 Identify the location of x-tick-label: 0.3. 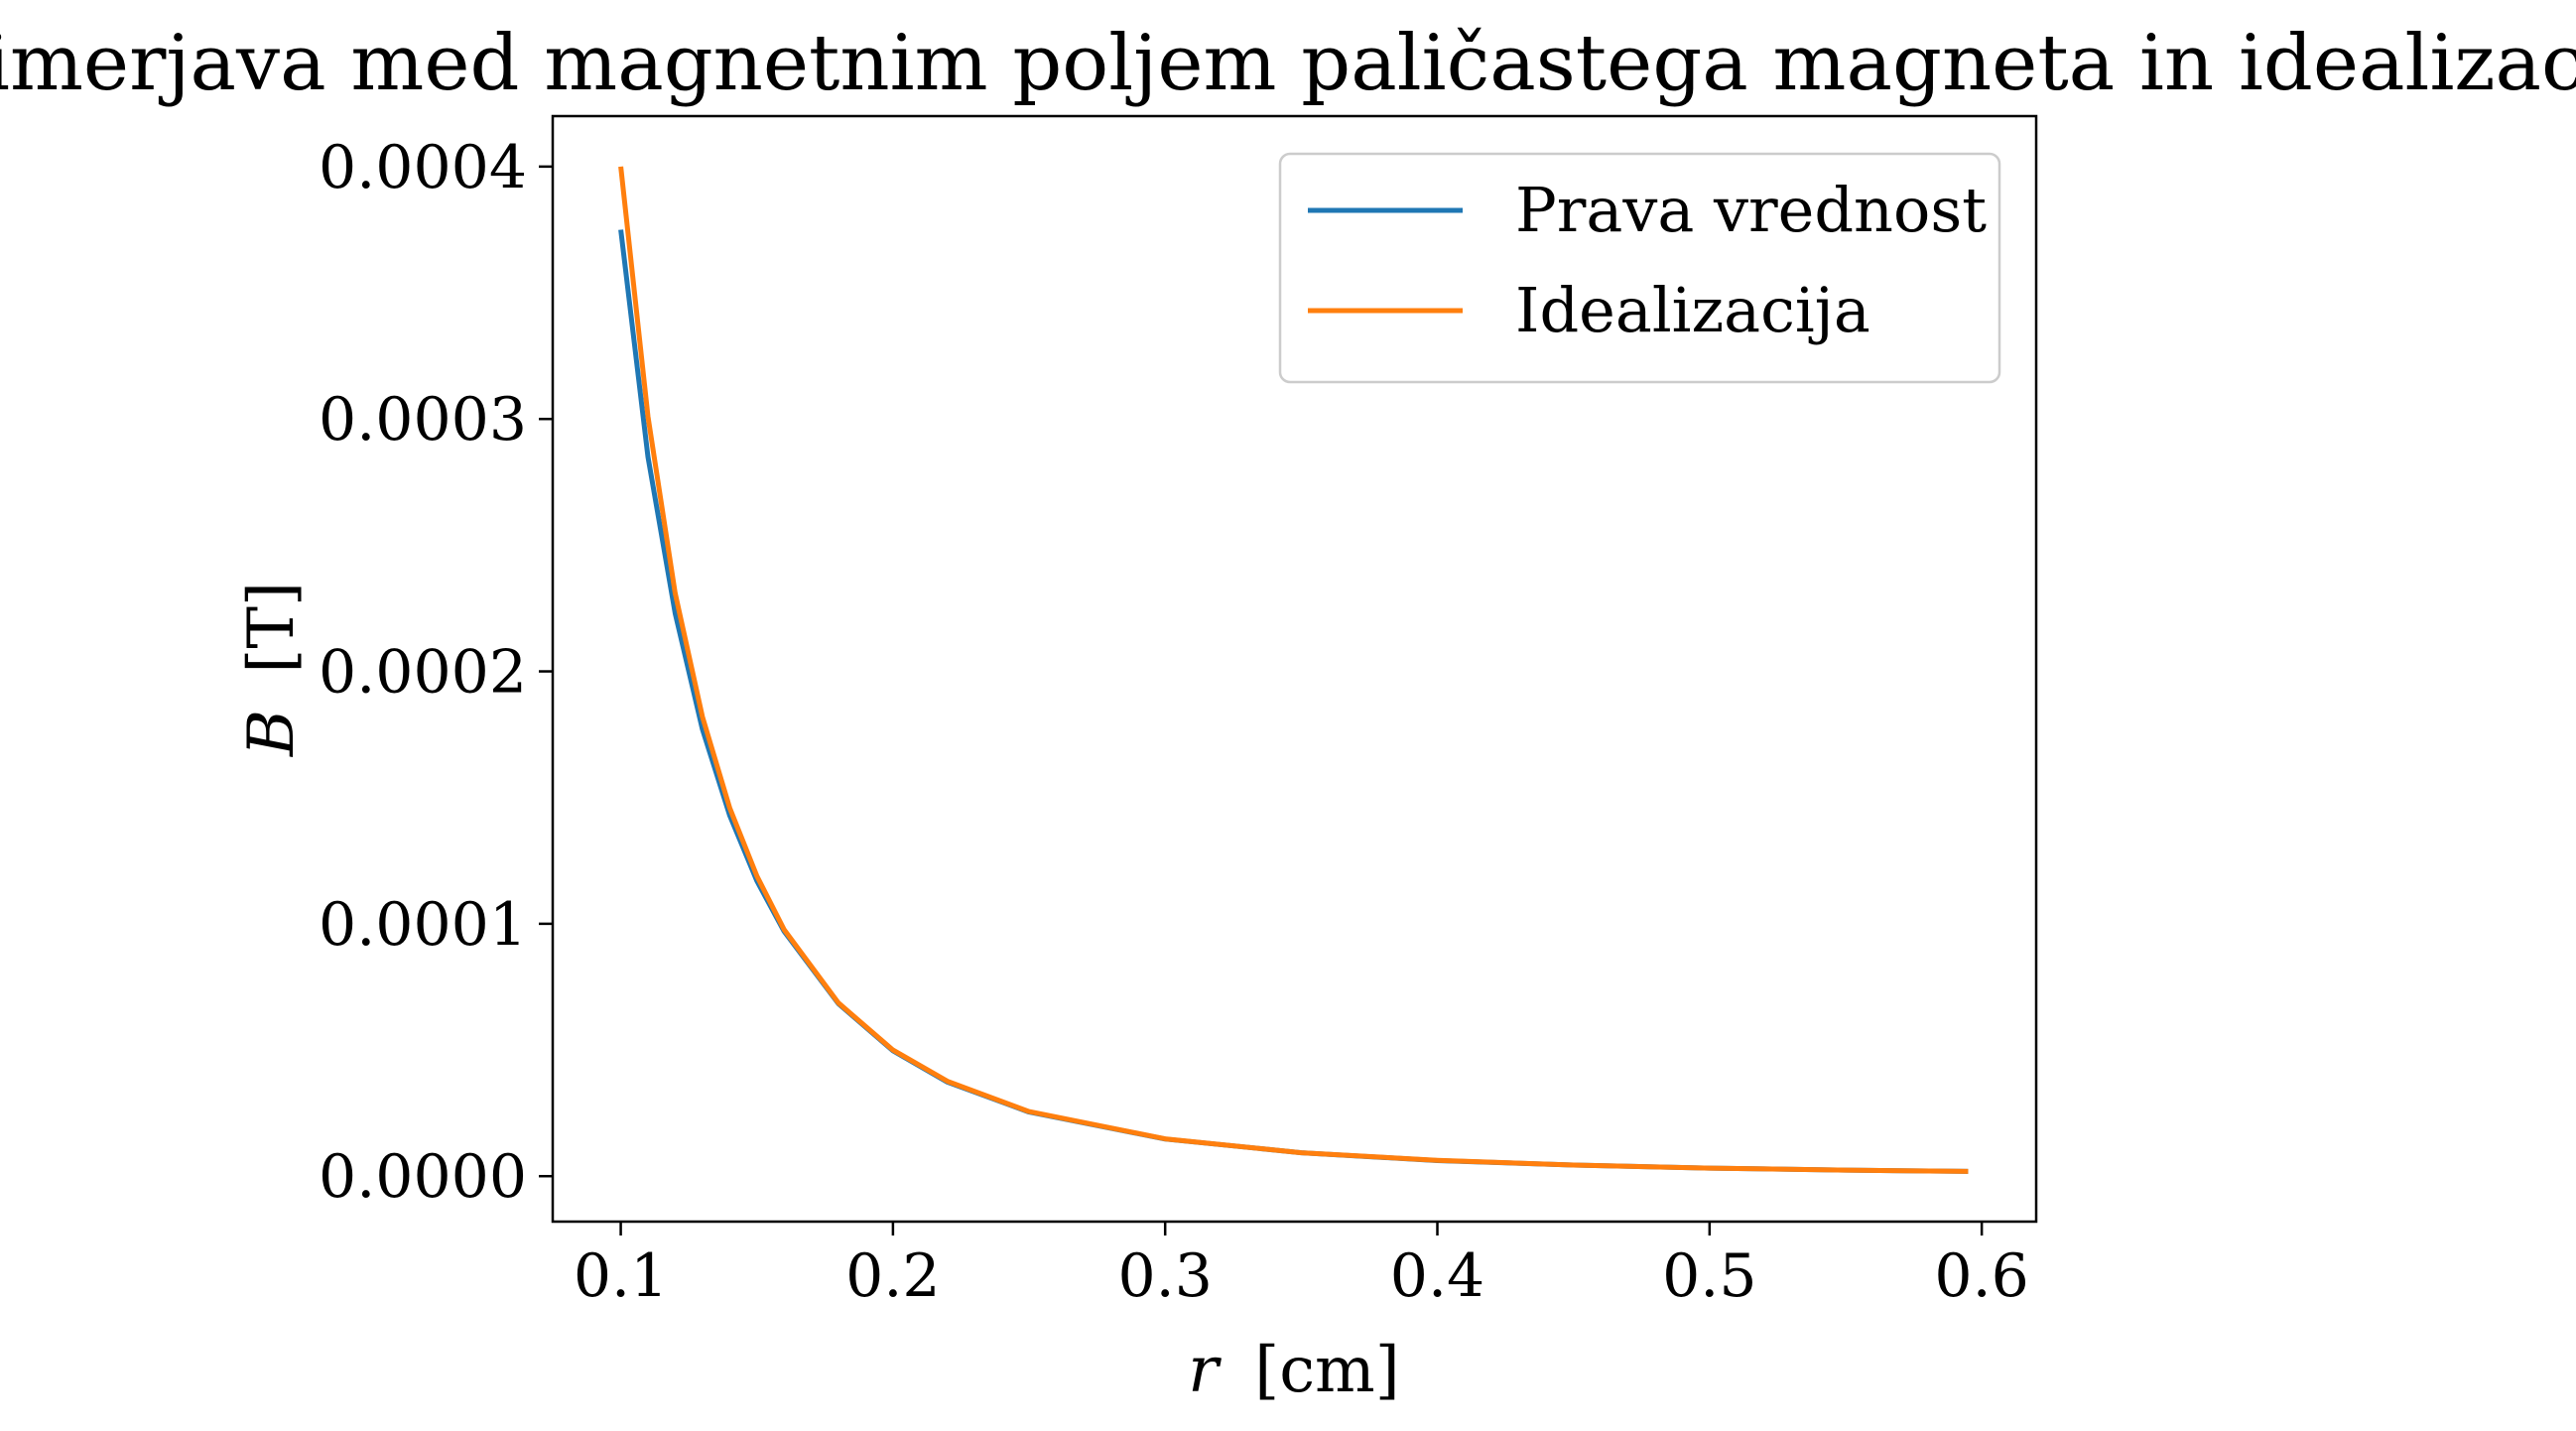
(1165, 1276).